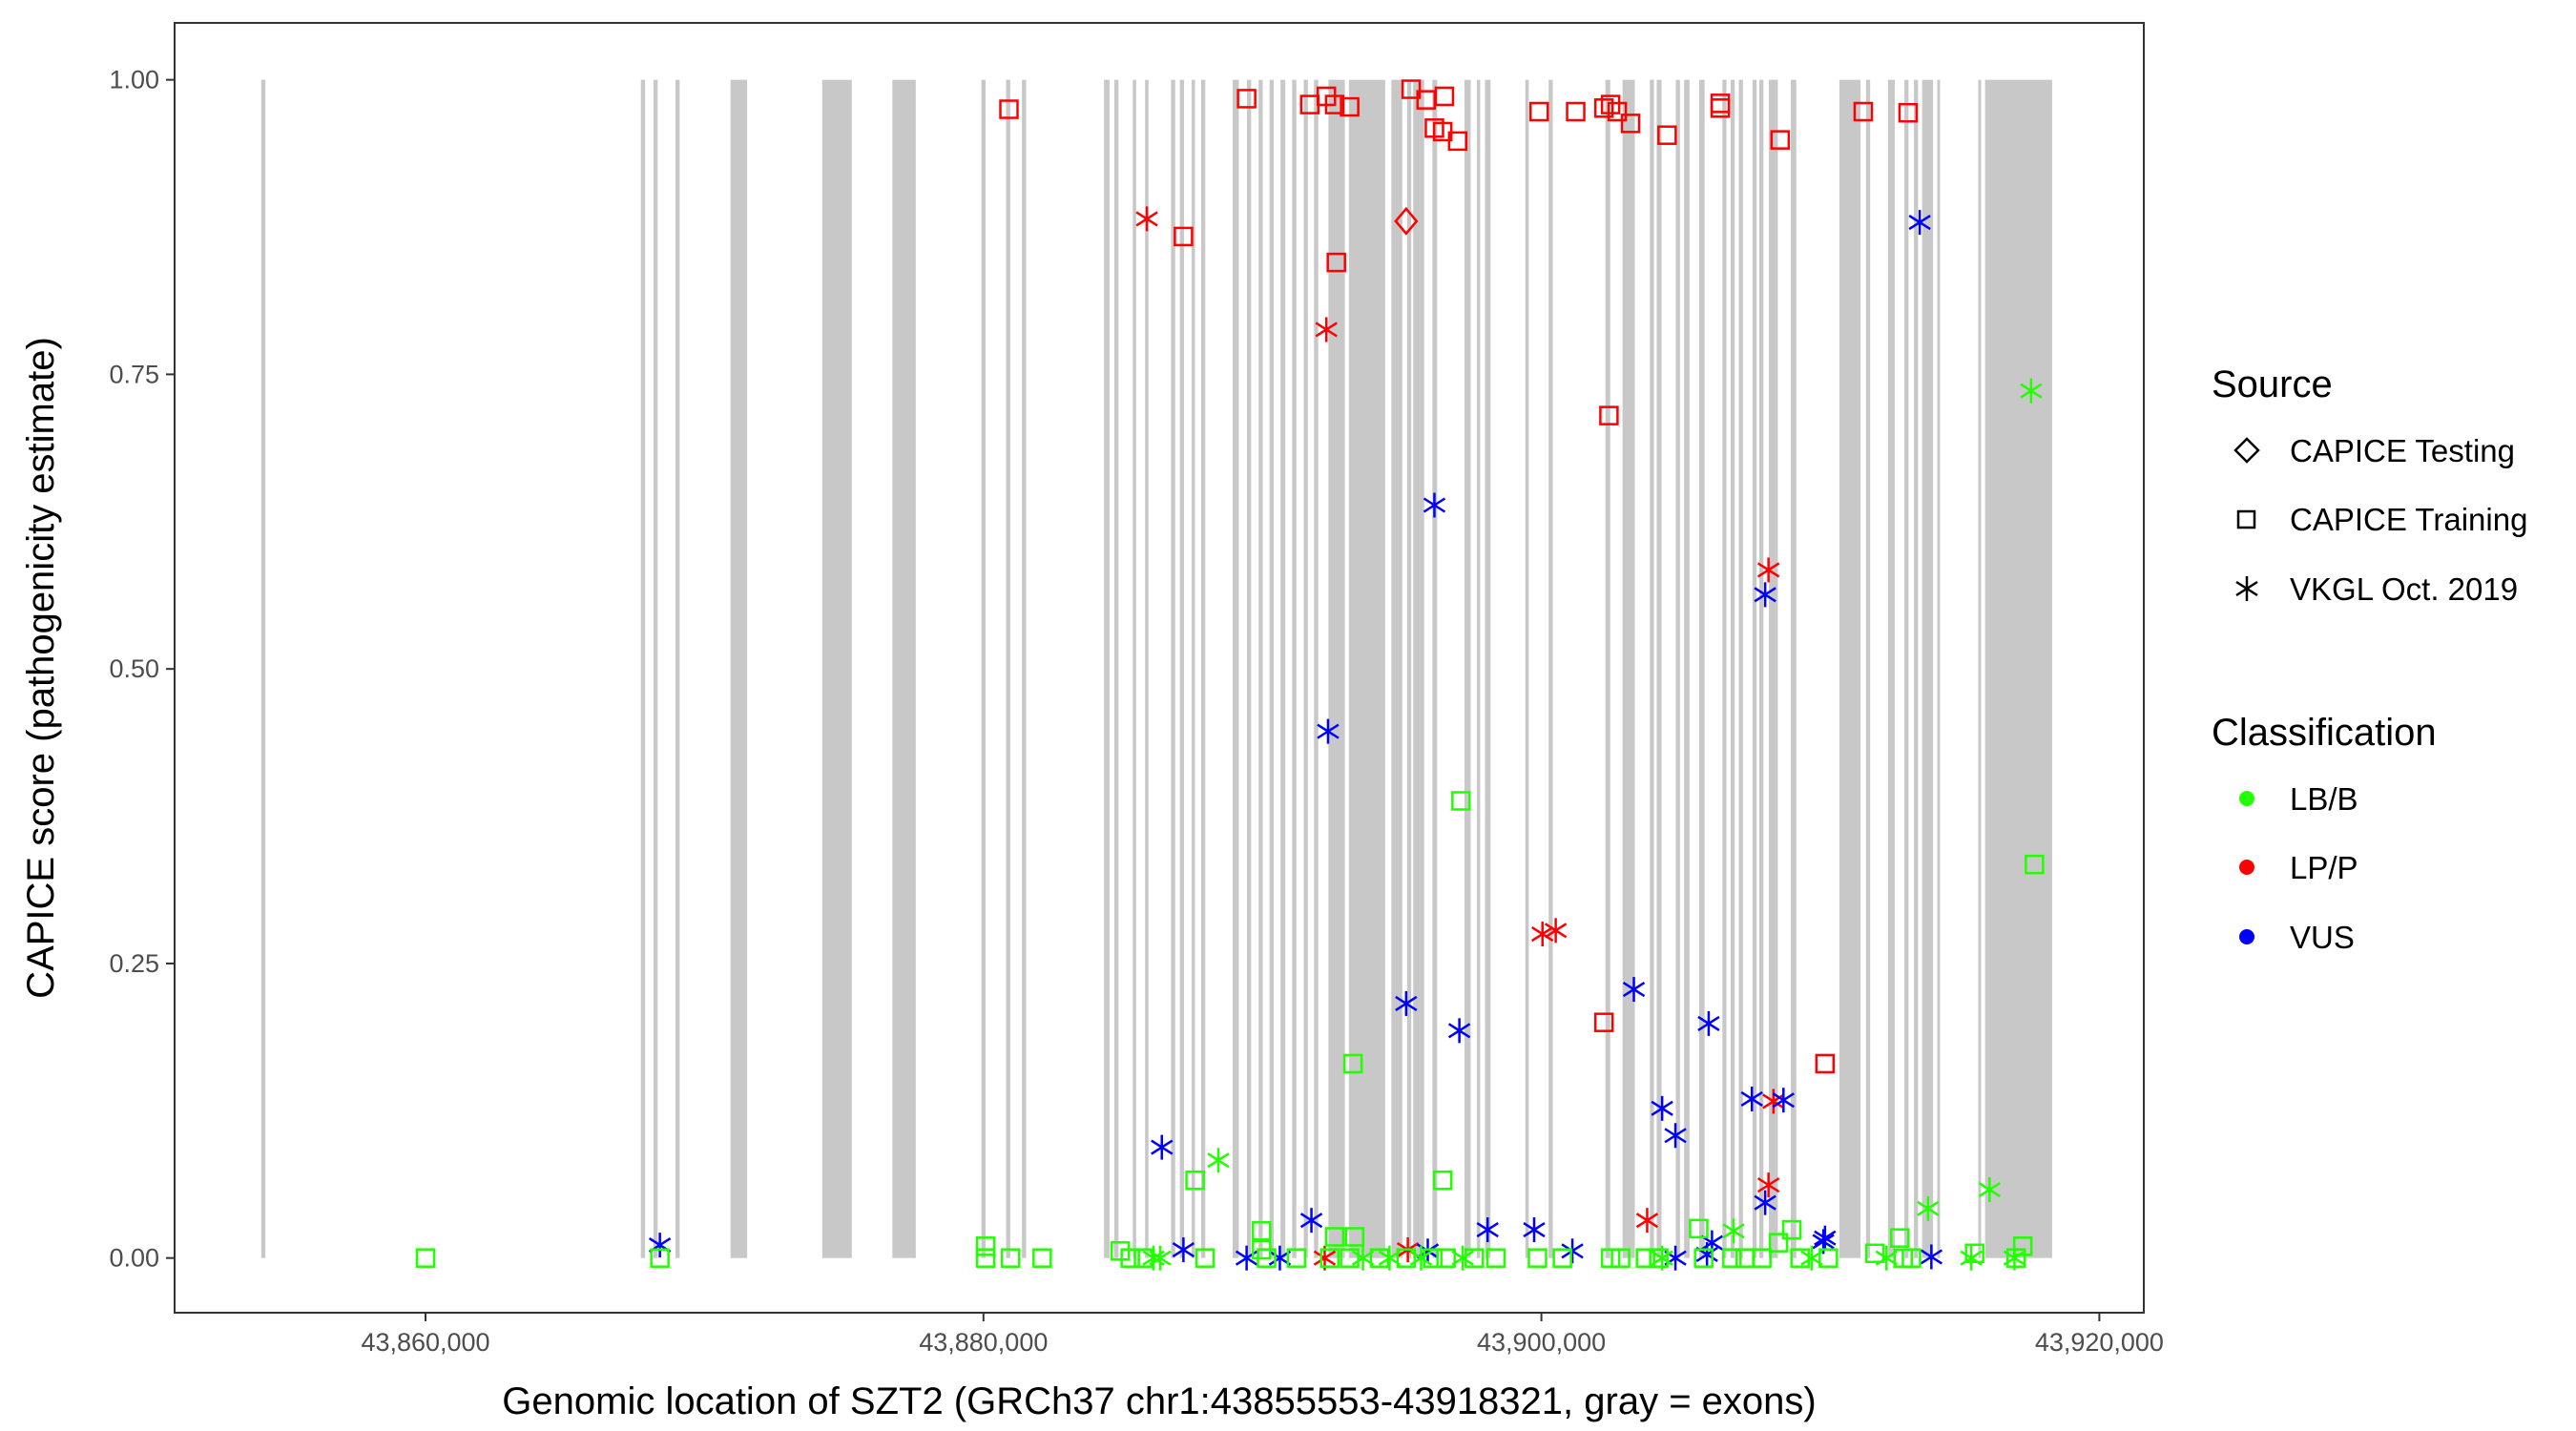  I want to click on lpp-dot-icon, so click(2246, 867).